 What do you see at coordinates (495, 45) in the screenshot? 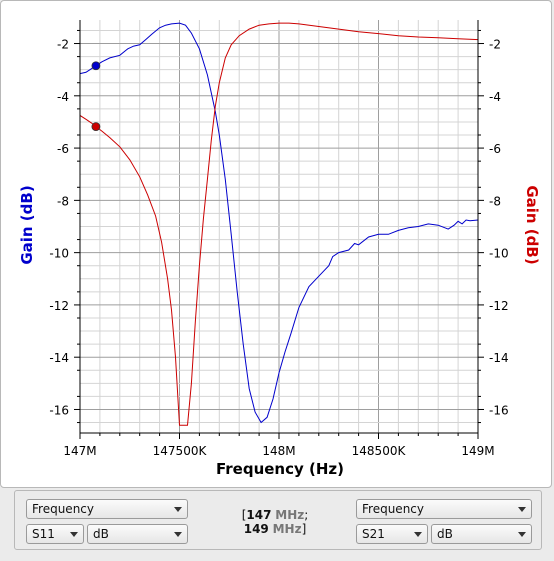
I see `y-tick-label-right: -2` at bounding box center [495, 45].